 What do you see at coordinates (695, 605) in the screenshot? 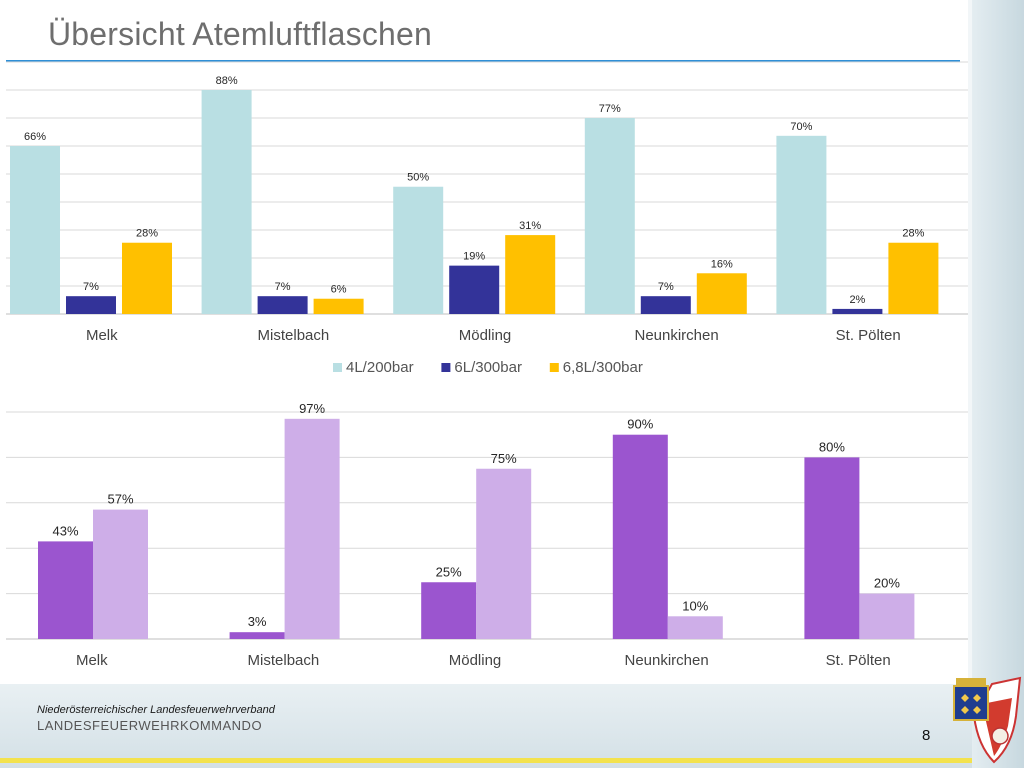
I see `data-label: 10%` at bounding box center [695, 605].